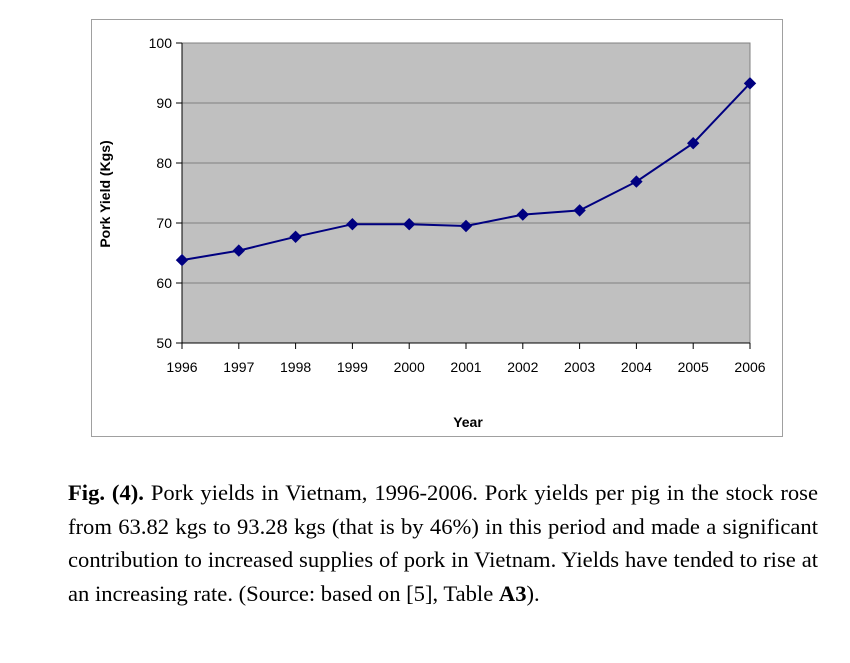  What do you see at coordinates (466, 226) in the screenshot?
I see `data-point-2001` at bounding box center [466, 226].